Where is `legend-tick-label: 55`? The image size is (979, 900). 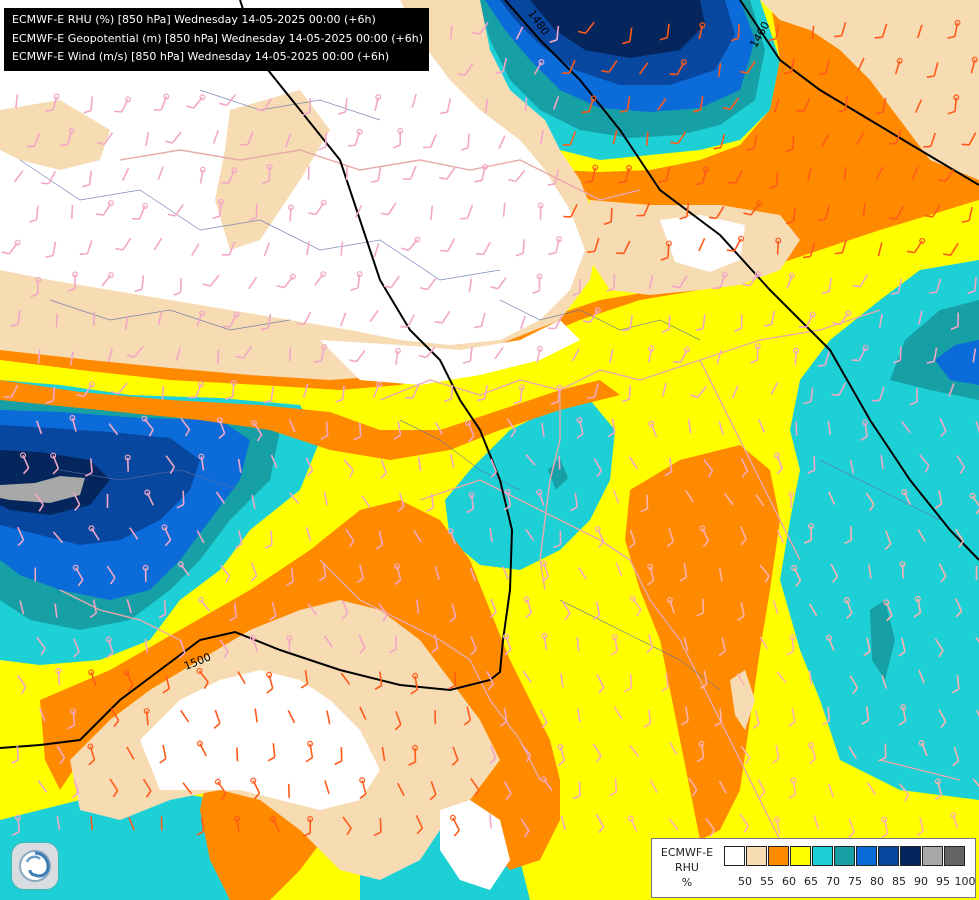
legend-tick-label: 55 is located at coordinates (767, 881).